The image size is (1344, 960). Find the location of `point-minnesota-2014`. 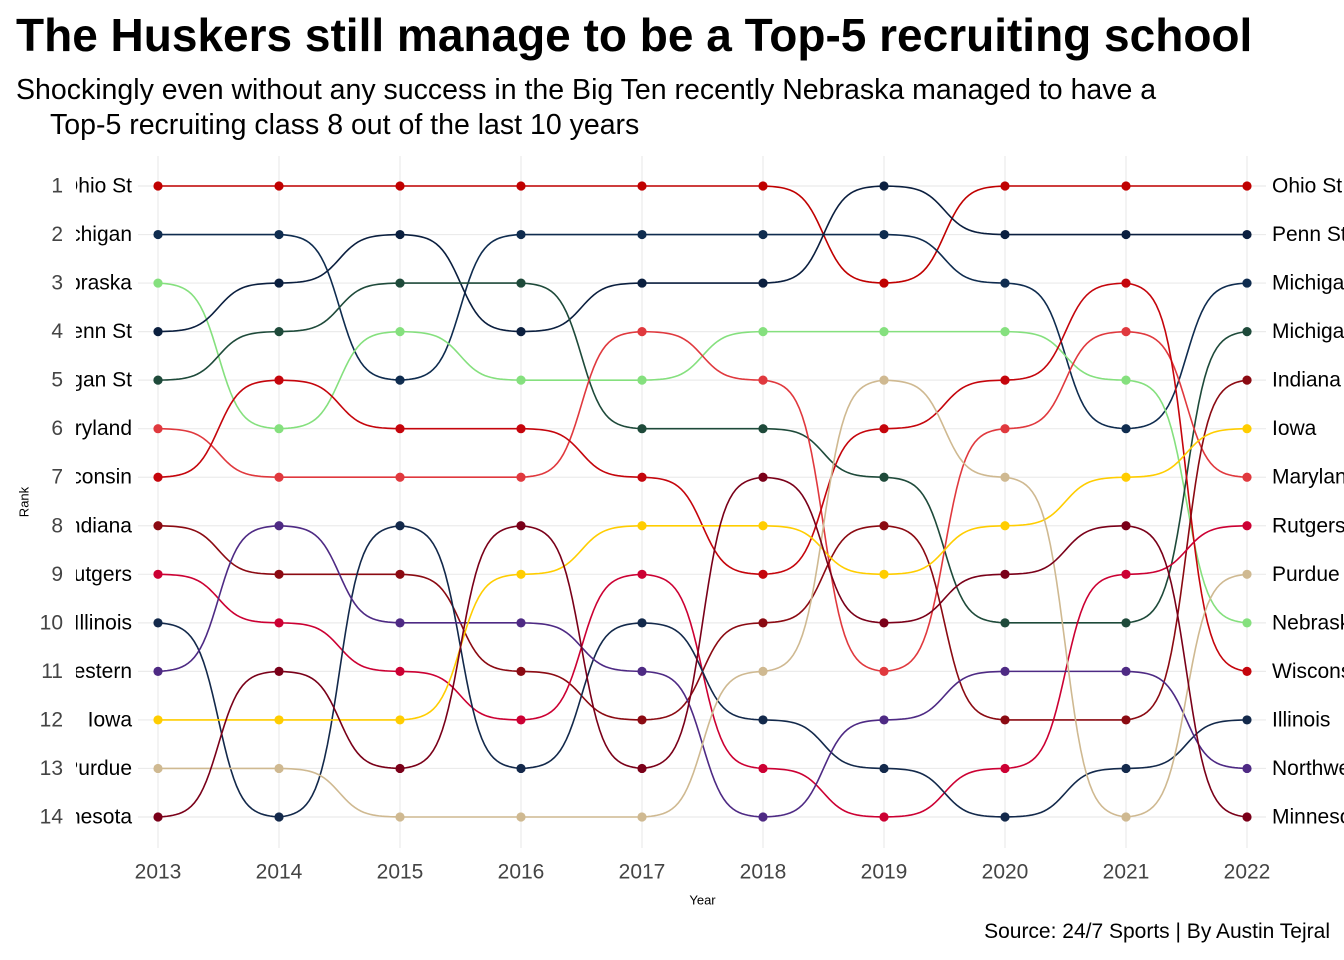

point-minnesota-2014 is located at coordinates (279, 671).